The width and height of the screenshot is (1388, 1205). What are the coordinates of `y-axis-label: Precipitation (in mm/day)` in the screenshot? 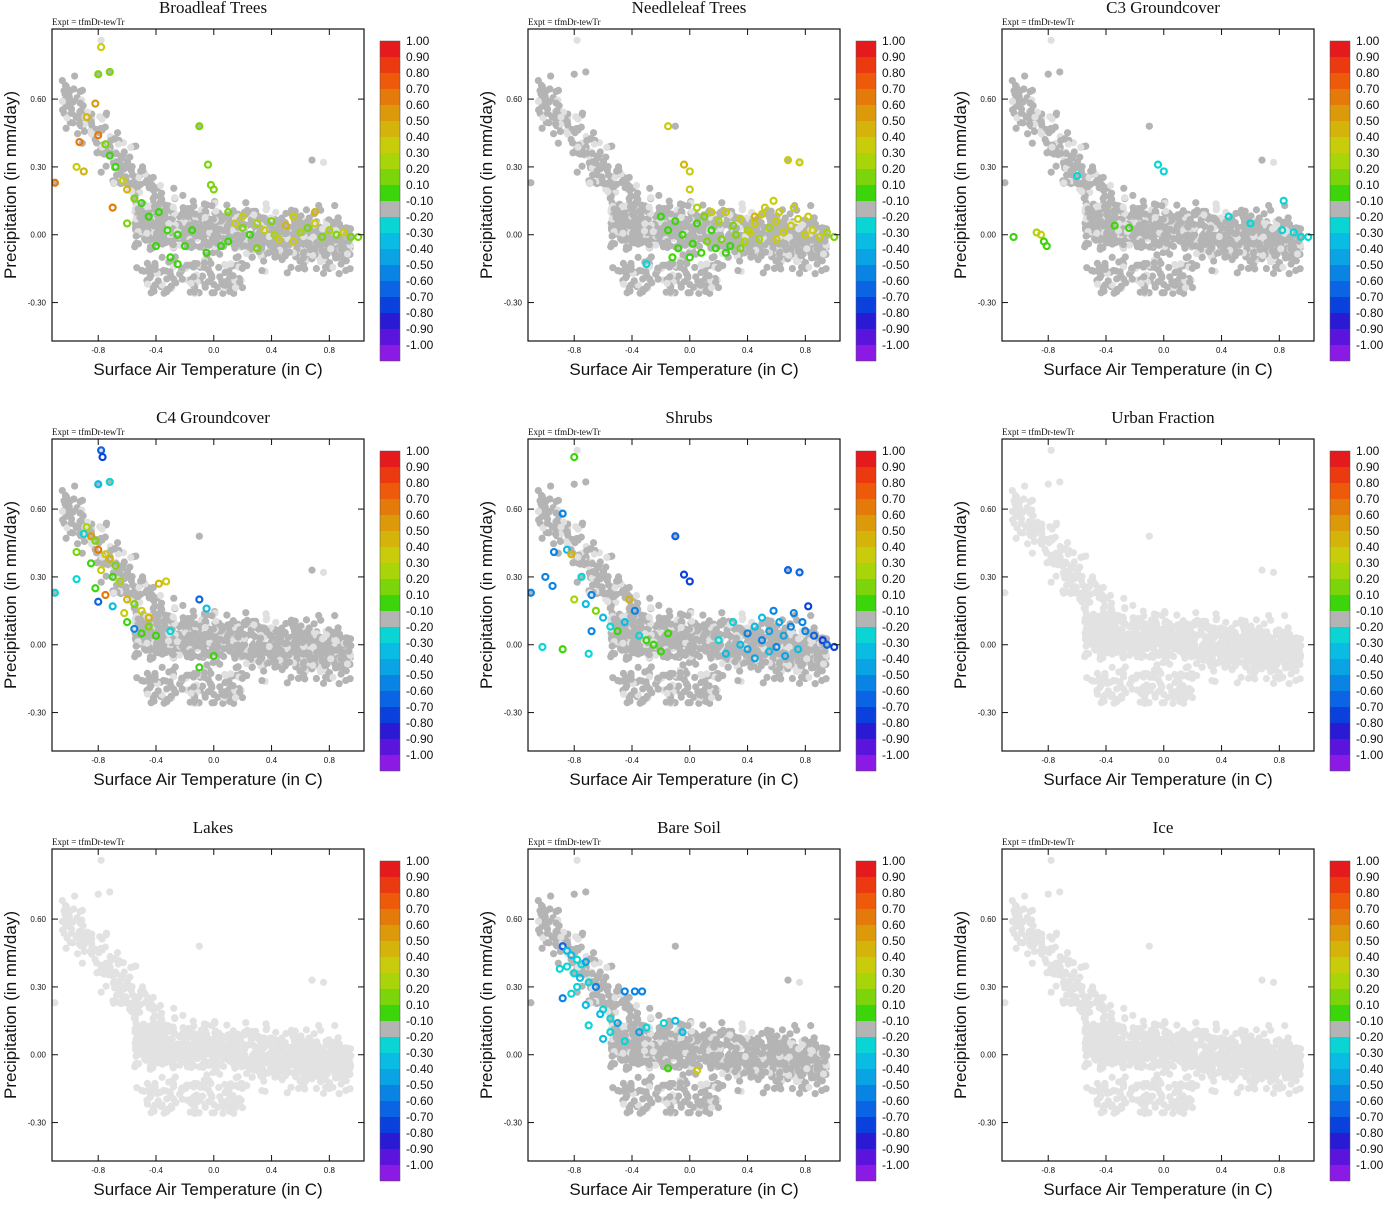 It's located at (10, 185).